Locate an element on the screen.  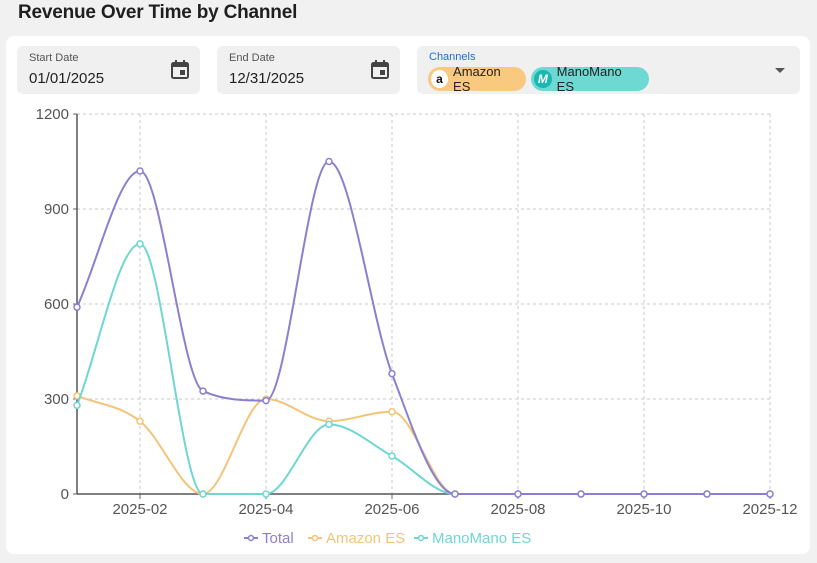
x-tick-label: 2025-06 is located at coordinates (391, 509).